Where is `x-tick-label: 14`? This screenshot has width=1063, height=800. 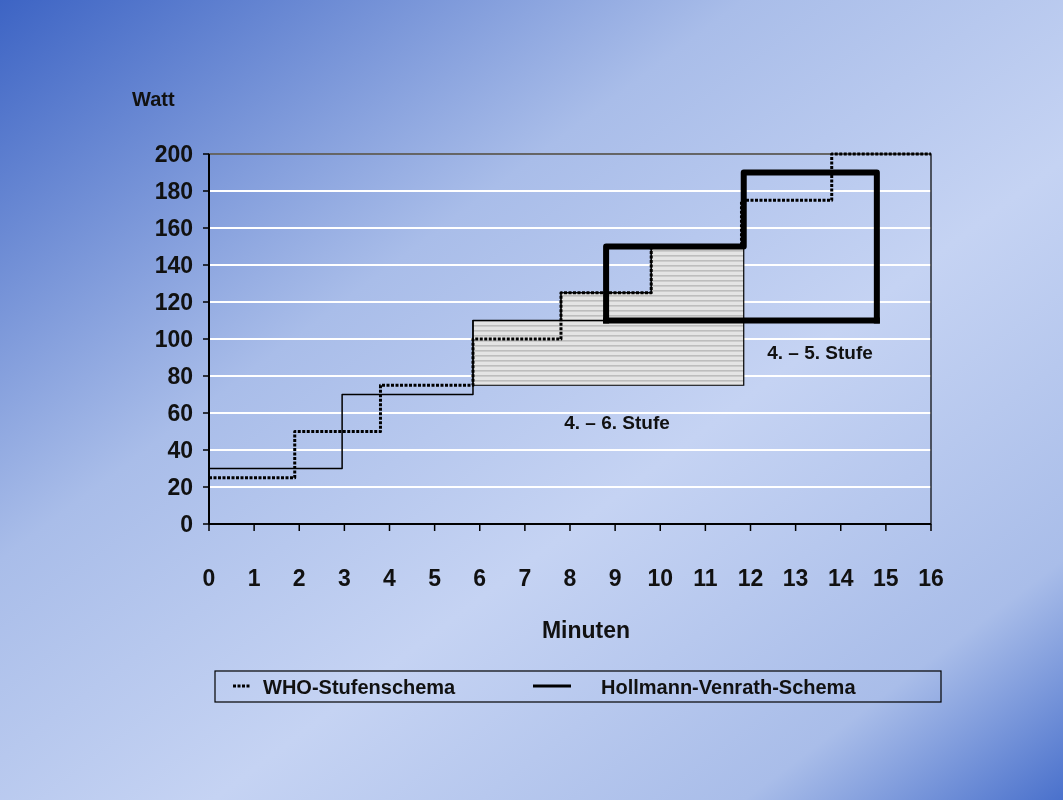
x-tick-label: 14 is located at coordinates (840, 578).